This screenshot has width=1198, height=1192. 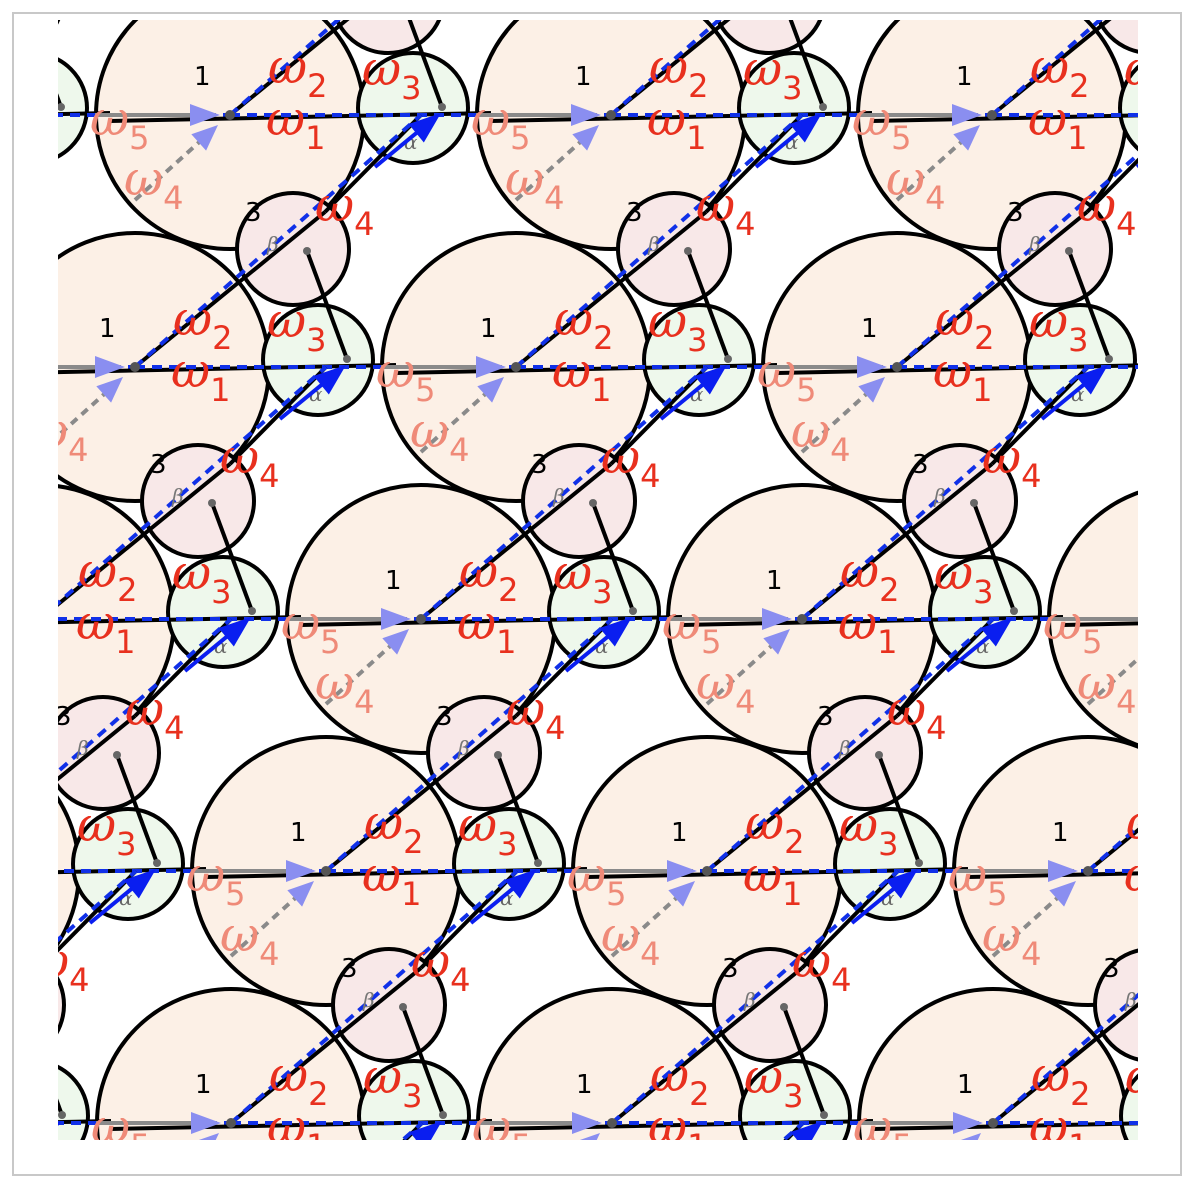 What do you see at coordinates (1190, 919) in the screenshot?
I see `edge-diagonal-upper` at bounding box center [1190, 919].